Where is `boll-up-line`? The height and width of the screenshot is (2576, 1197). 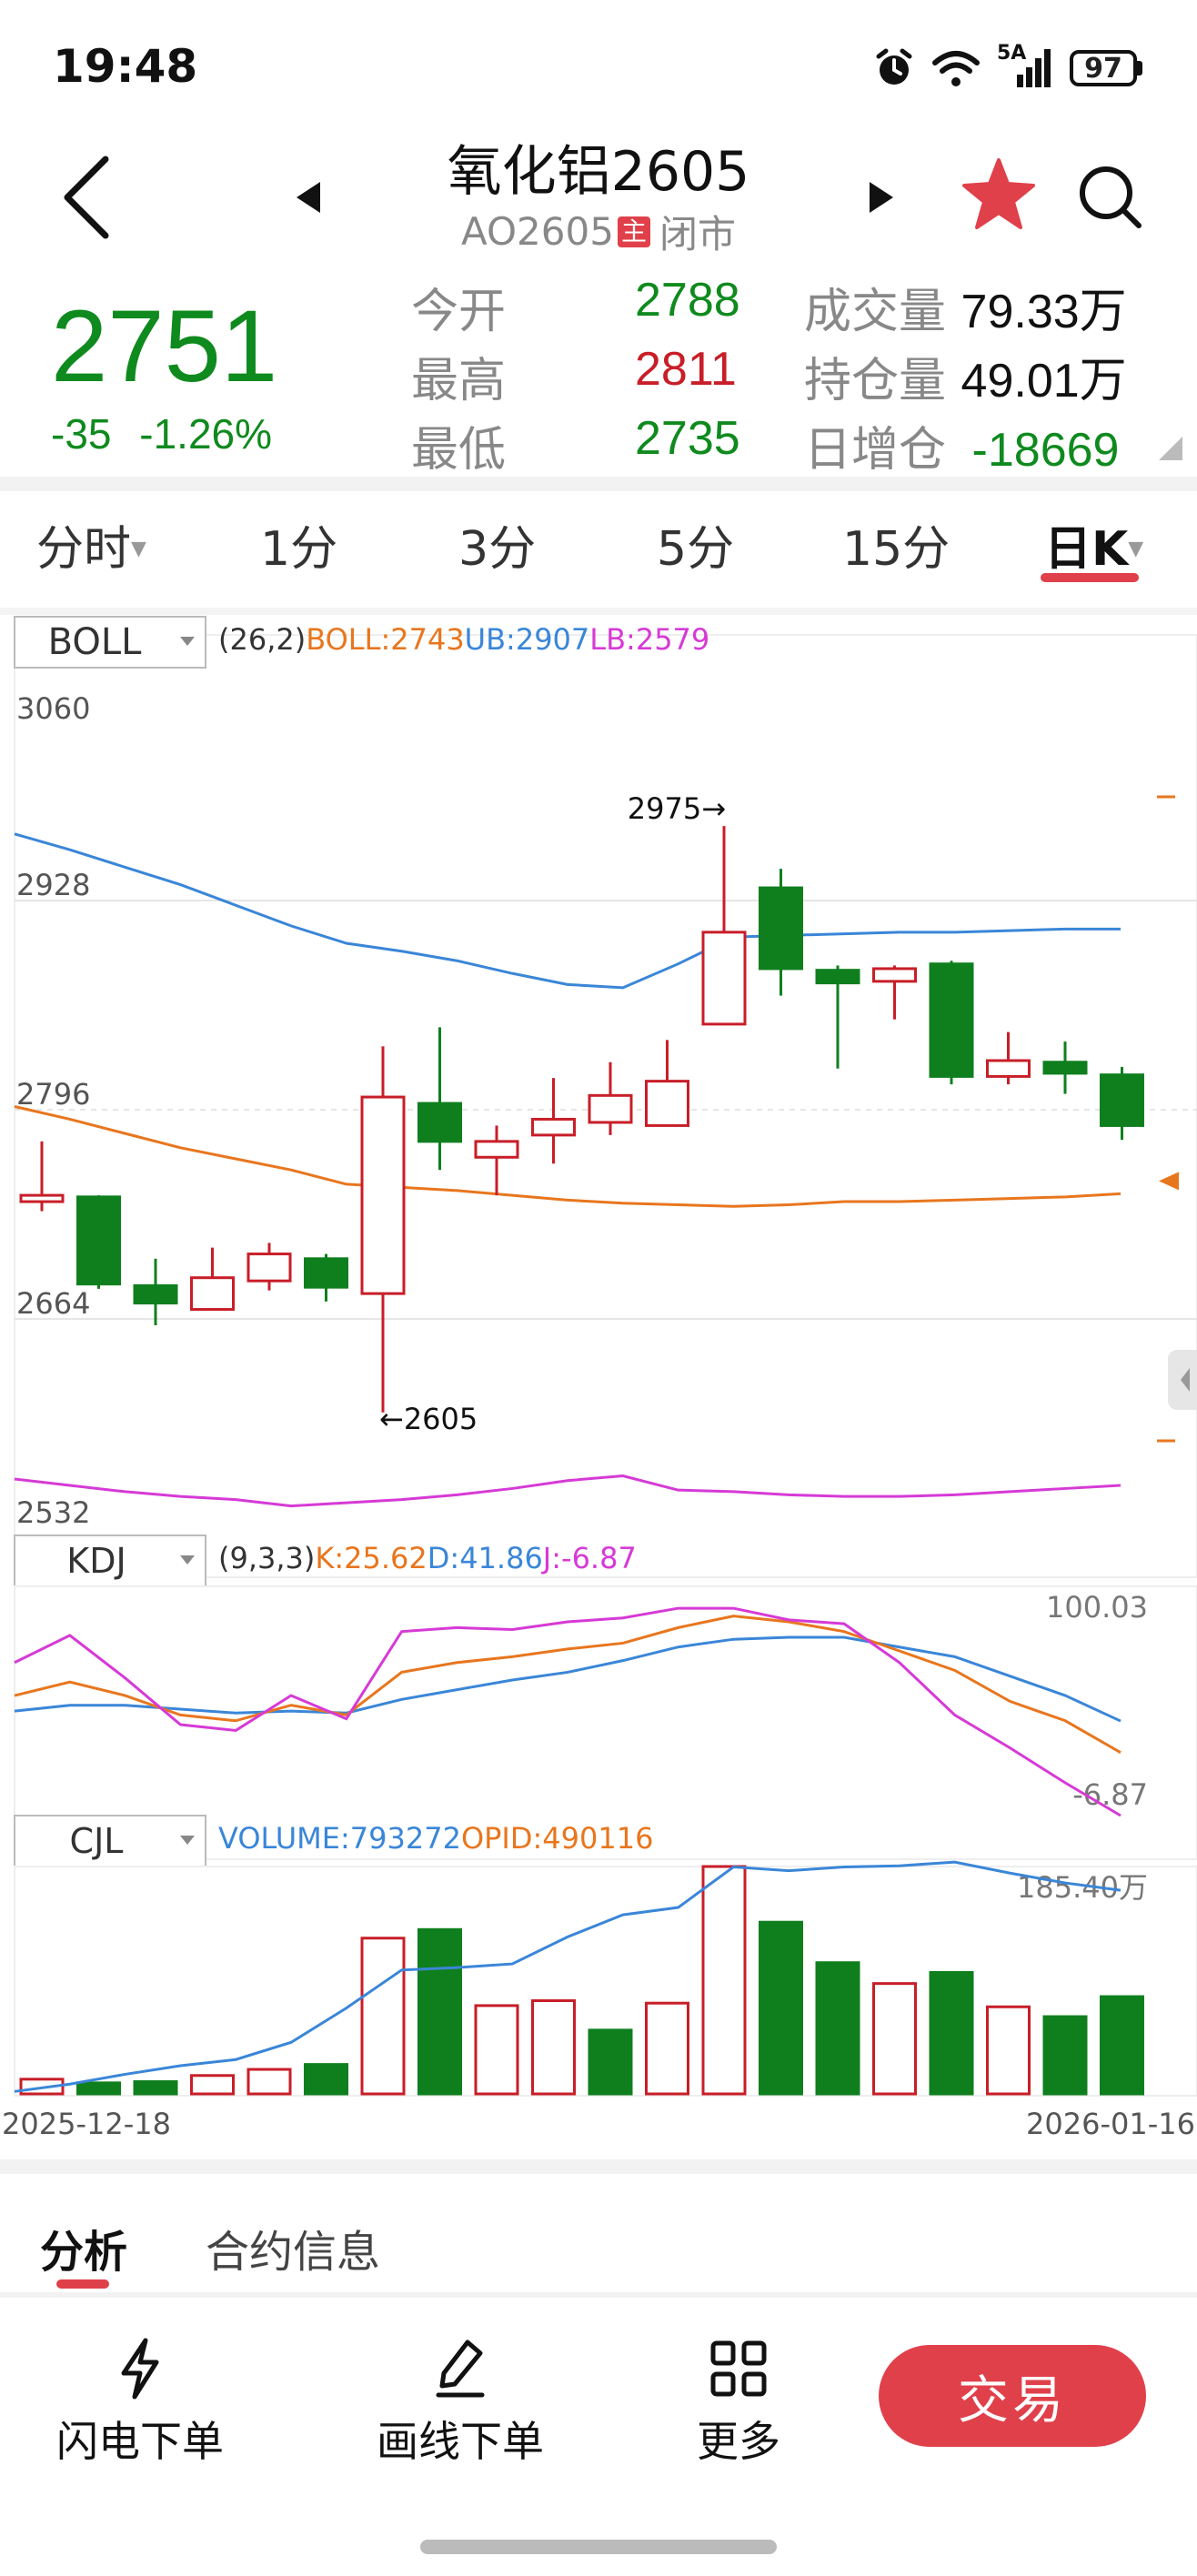 boll-up-line is located at coordinates (567, 911).